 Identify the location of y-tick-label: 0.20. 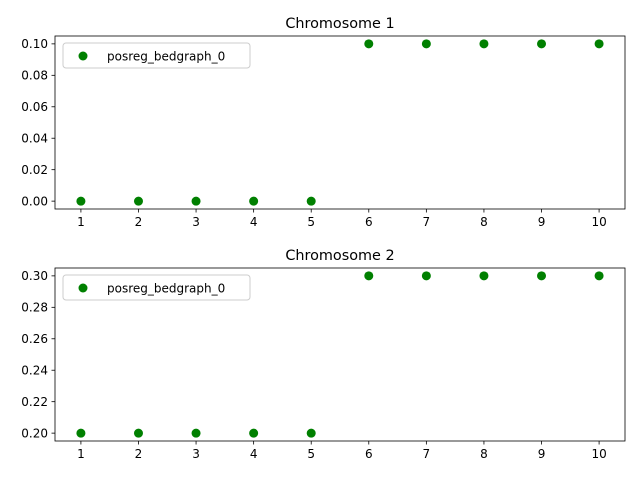
(34, 433).